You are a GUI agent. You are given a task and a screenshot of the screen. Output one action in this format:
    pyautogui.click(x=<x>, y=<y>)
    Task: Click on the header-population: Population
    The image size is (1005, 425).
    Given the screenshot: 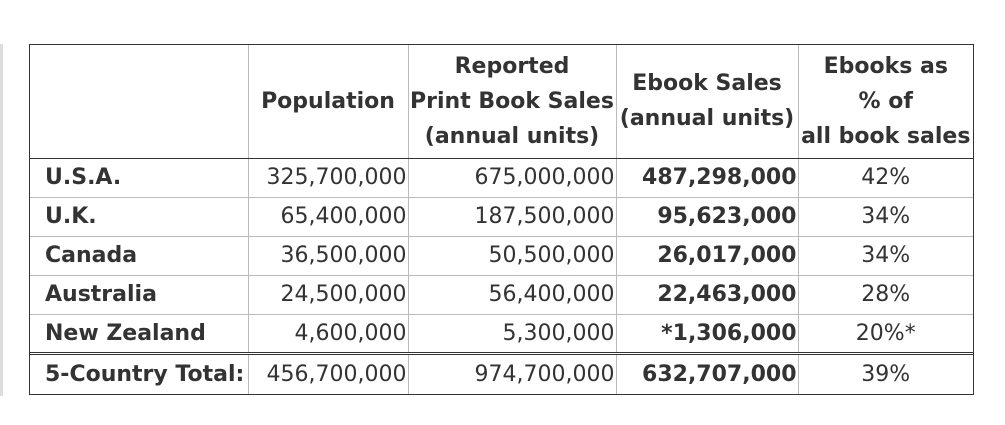 What is the action you would take?
    pyautogui.click(x=328, y=102)
    